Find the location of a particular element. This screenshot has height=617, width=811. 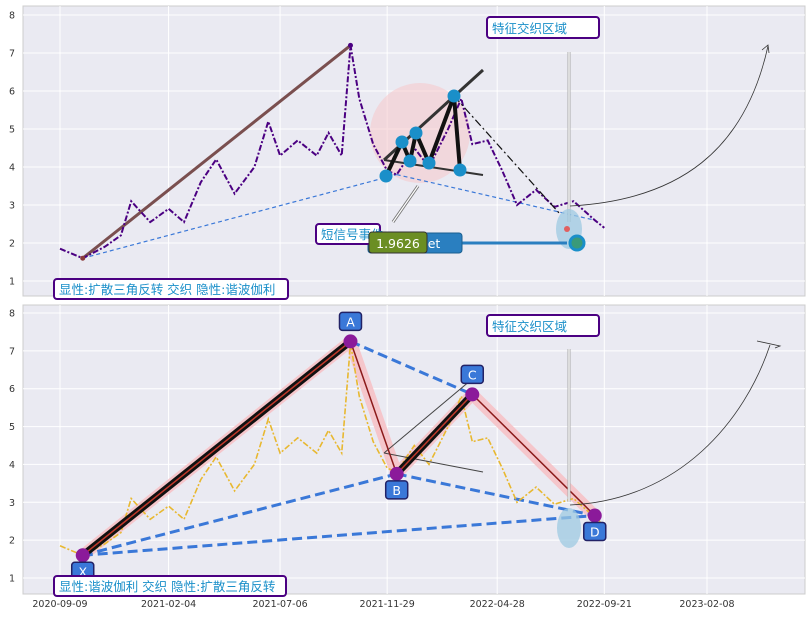

target-value: 1.9626 is located at coordinates (398, 243).